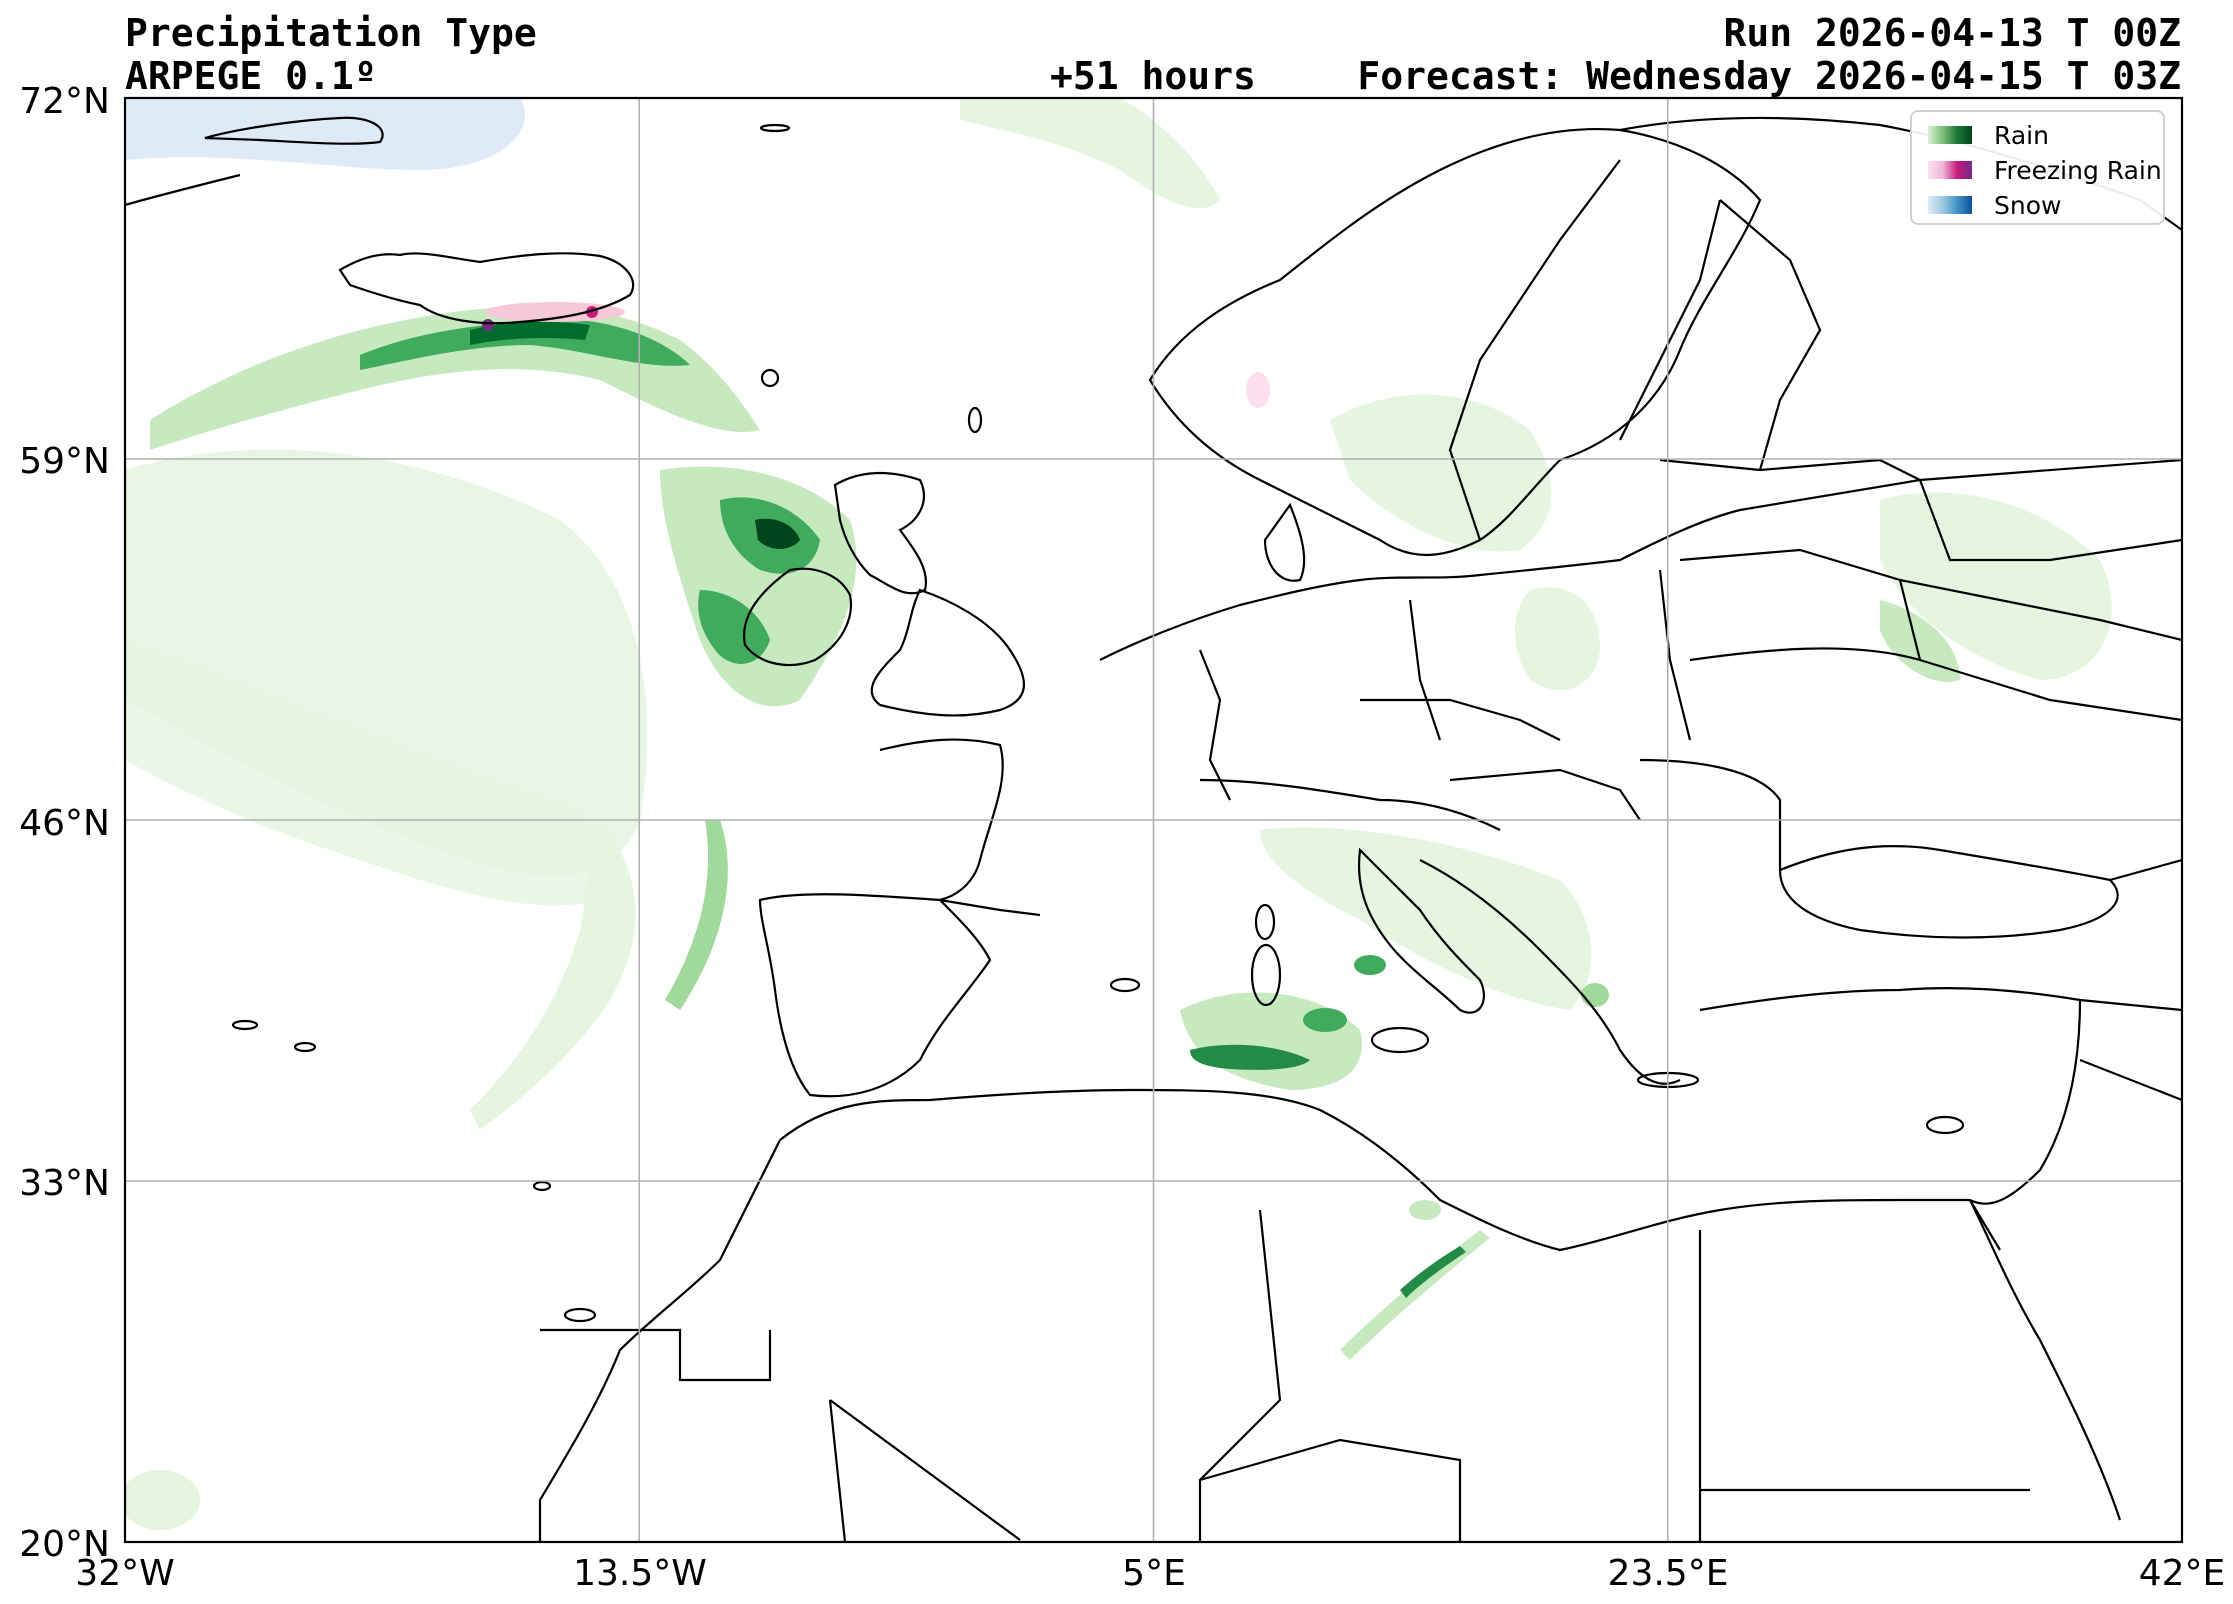 This screenshot has height=1604, width=2233. Describe the element at coordinates (775, 128) in the screenshot. I see `coastline-jan-mayen` at that location.